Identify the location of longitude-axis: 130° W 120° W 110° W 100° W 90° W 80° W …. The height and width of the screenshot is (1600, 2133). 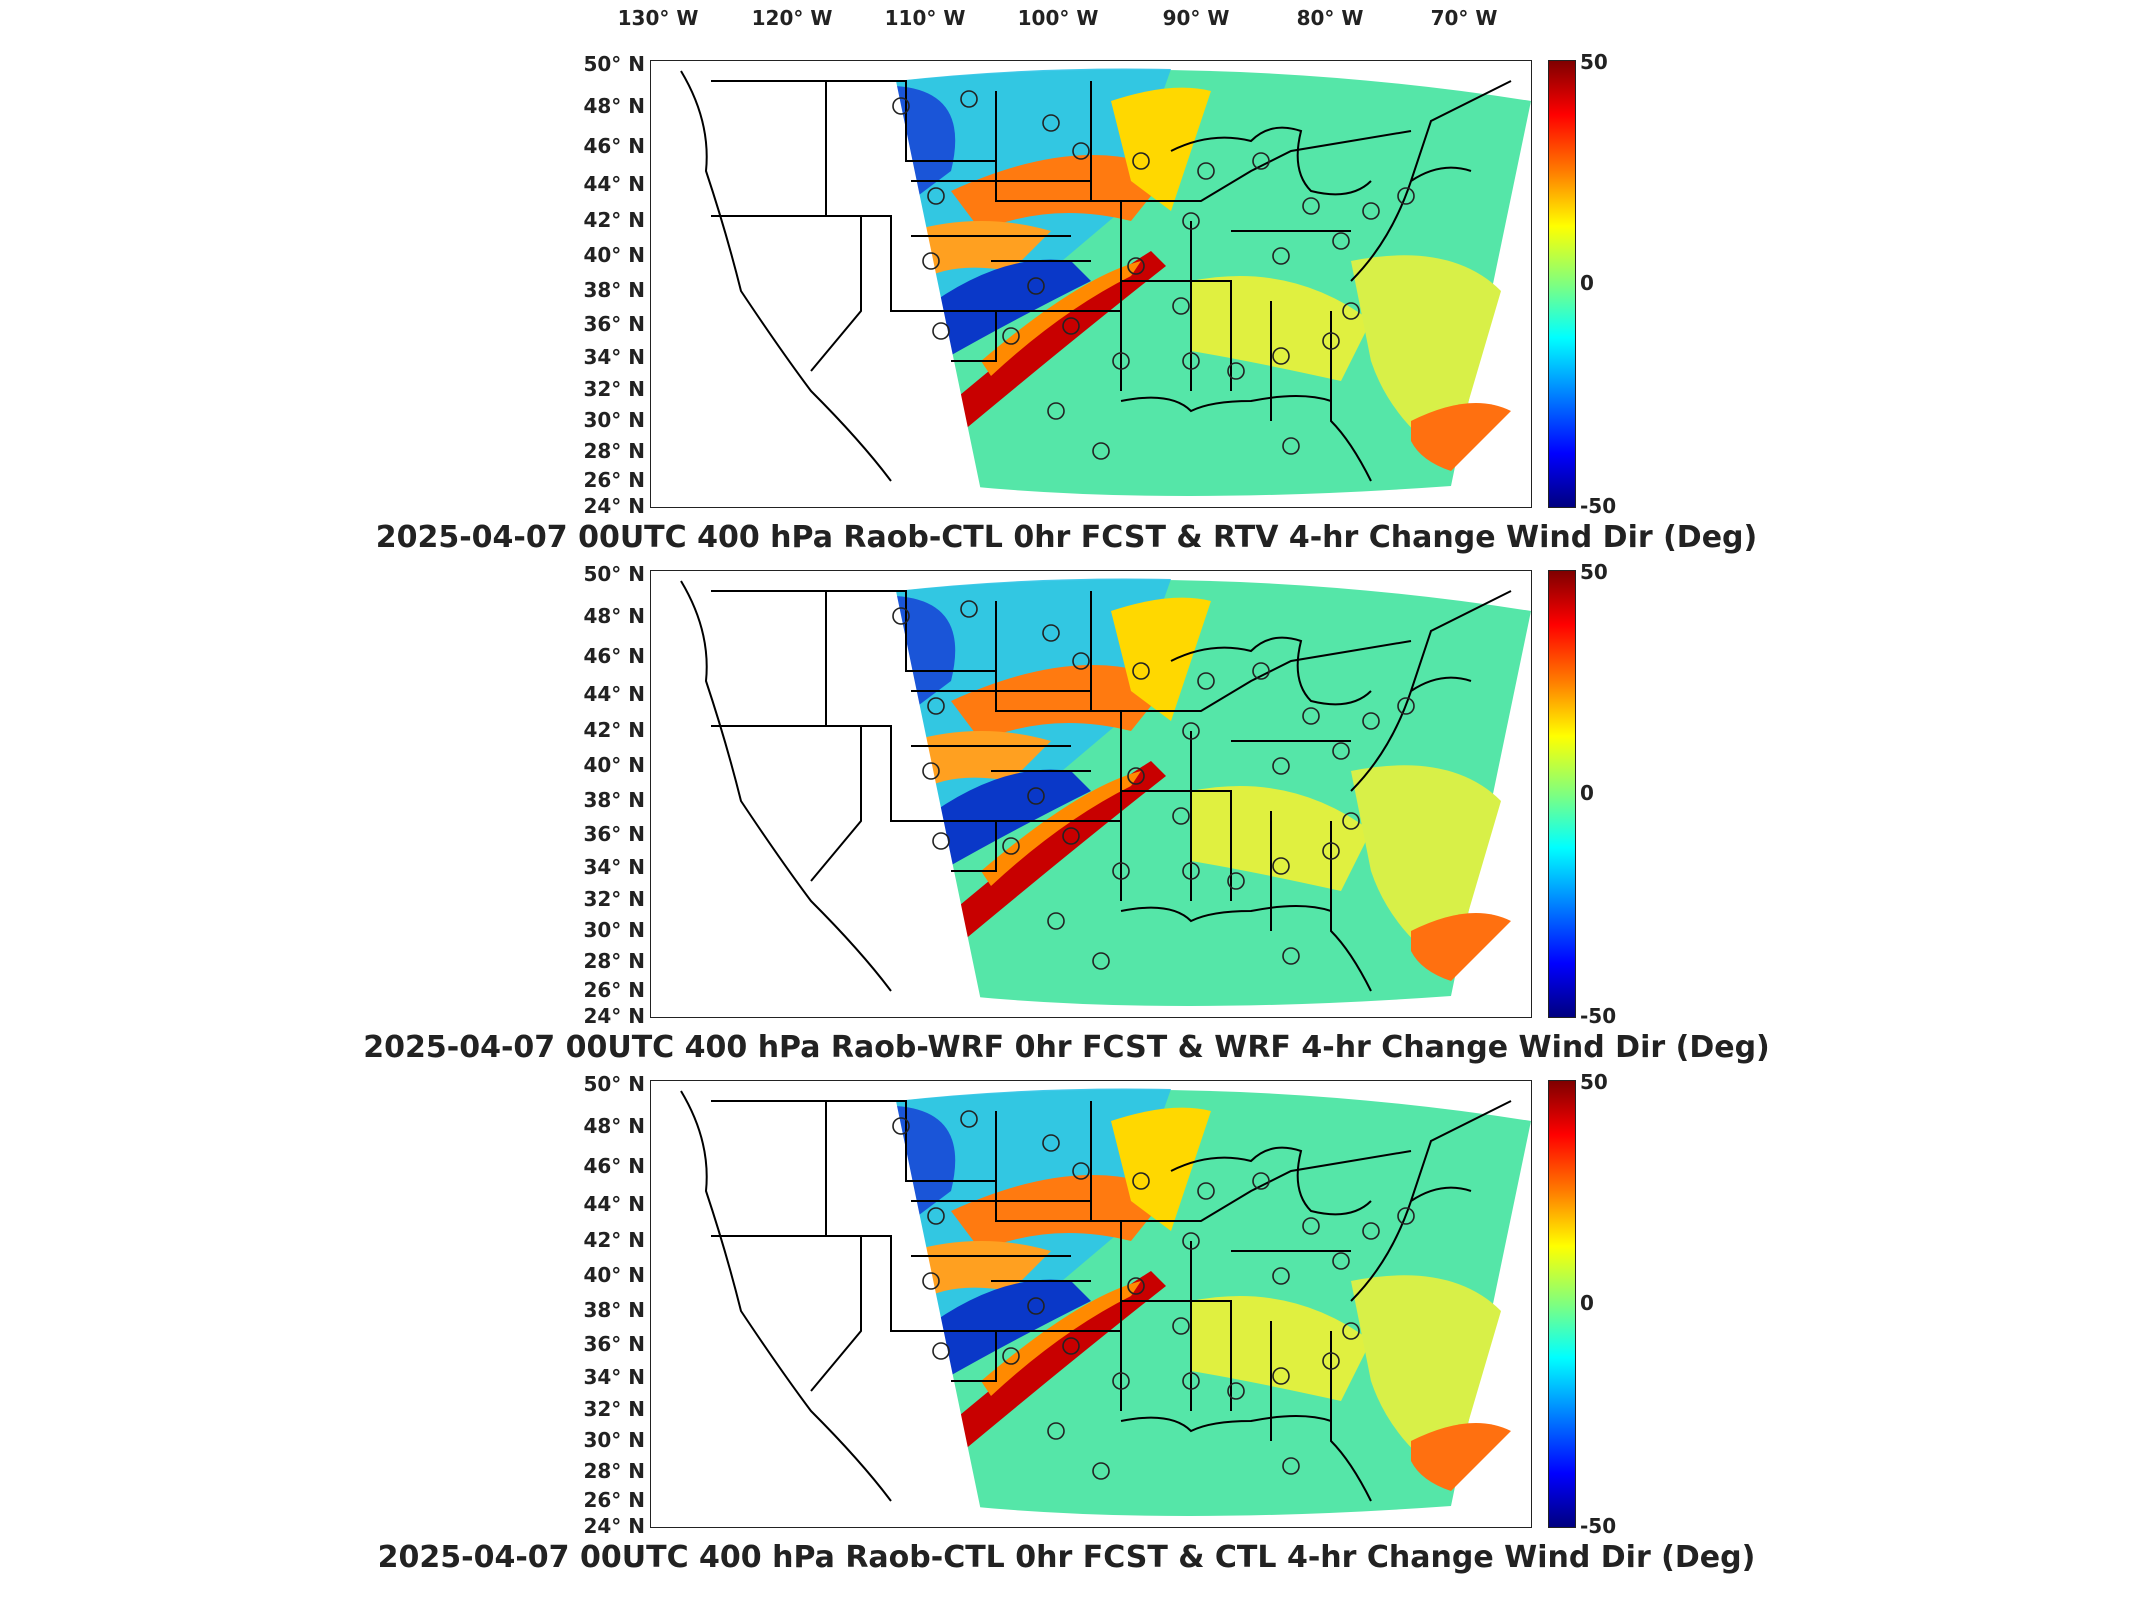
(1066, 21).